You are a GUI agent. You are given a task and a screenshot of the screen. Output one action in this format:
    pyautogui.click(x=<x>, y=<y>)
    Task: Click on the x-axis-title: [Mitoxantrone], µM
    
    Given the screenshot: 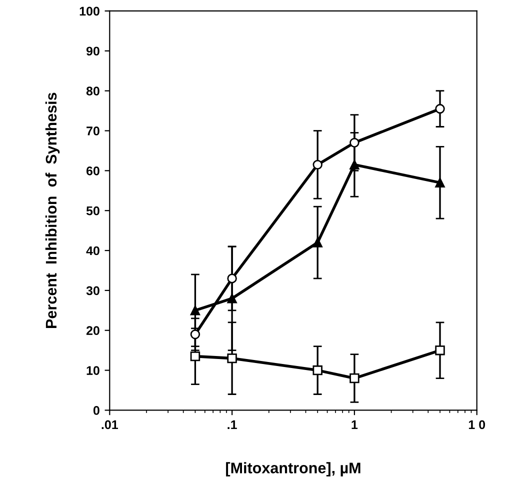 What is the action you would take?
    pyautogui.click(x=293, y=469)
    